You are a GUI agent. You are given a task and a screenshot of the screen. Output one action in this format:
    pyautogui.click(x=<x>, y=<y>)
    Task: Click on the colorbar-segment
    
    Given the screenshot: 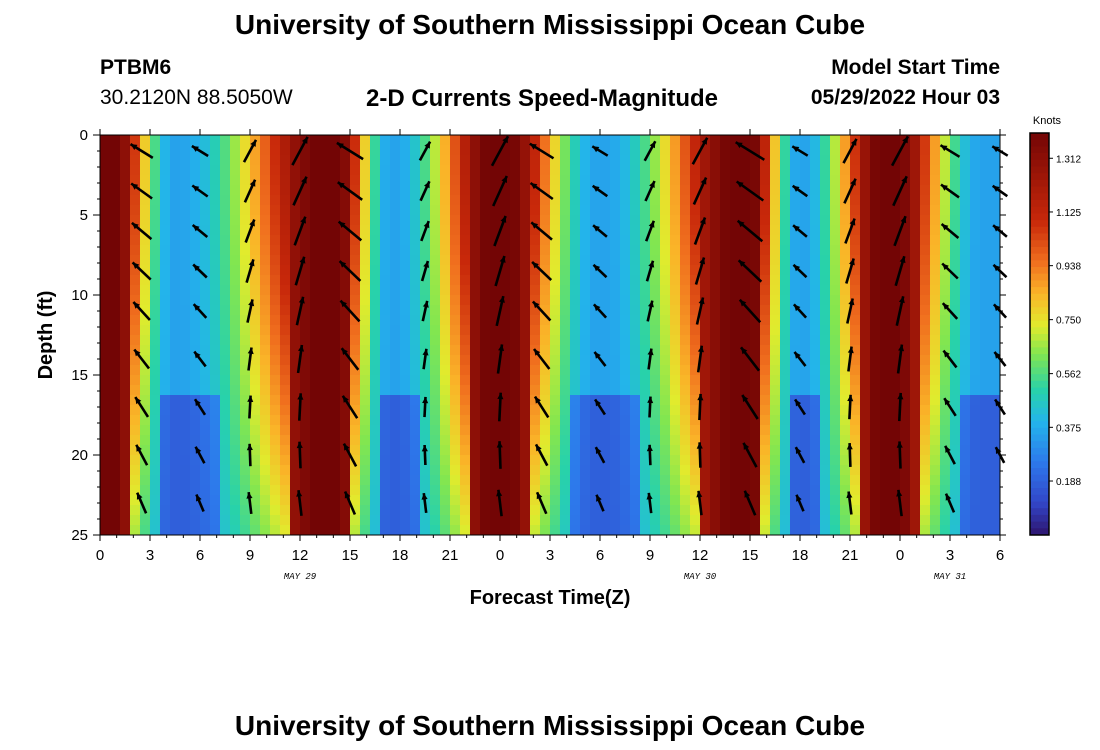 What is the action you would take?
    pyautogui.click(x=1039, y=384)
    